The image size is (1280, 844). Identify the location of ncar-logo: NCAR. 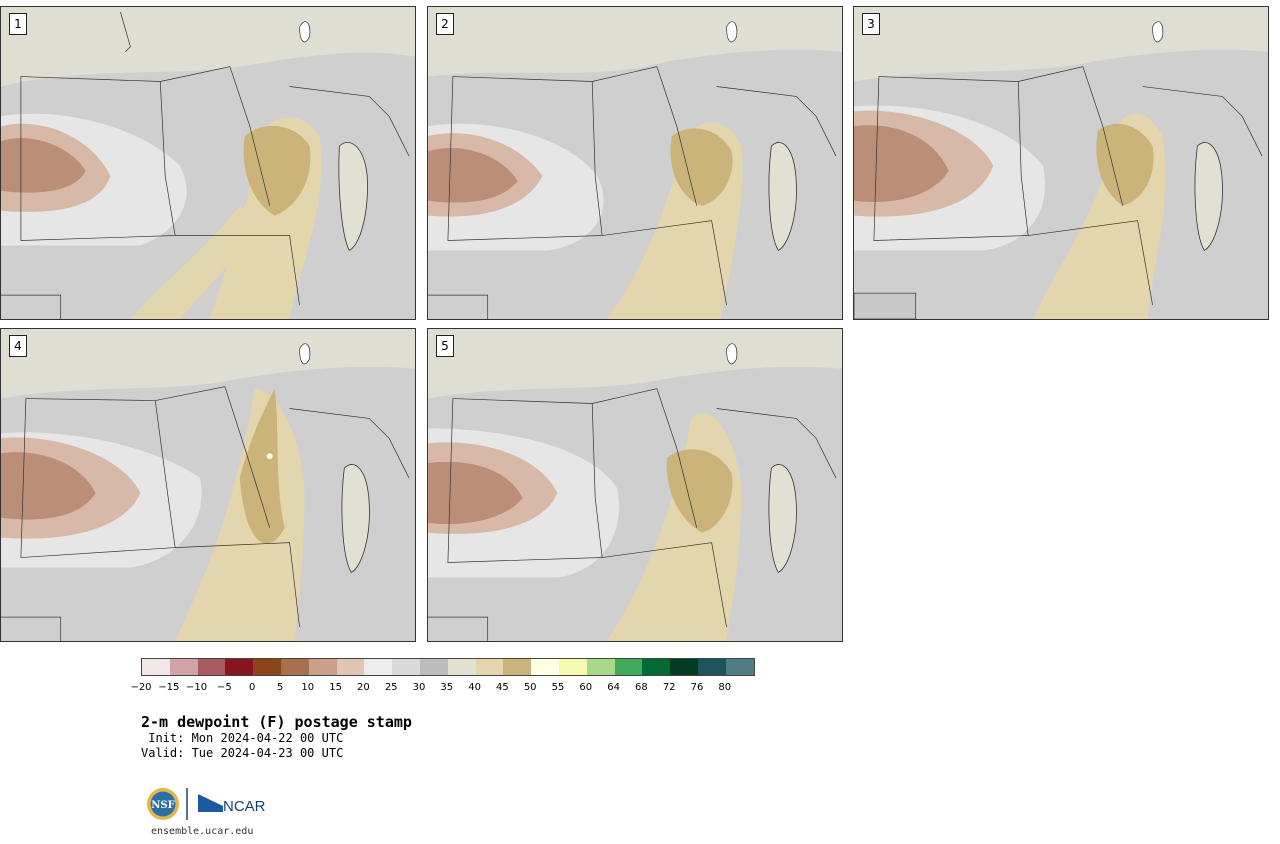
(232, 804).